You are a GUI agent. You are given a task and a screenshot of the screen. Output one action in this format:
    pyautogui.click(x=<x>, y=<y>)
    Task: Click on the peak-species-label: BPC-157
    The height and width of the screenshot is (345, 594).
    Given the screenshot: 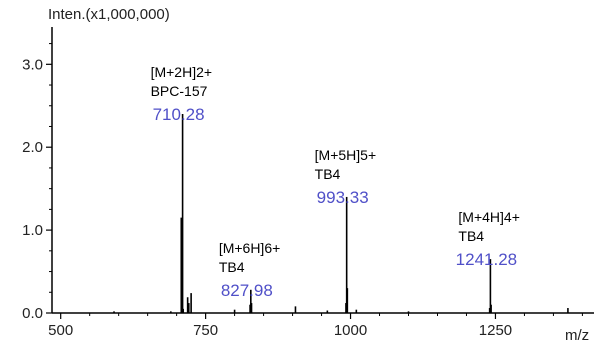 What is the action you would take?
    pyautogui.click(x=179, y=91)
    